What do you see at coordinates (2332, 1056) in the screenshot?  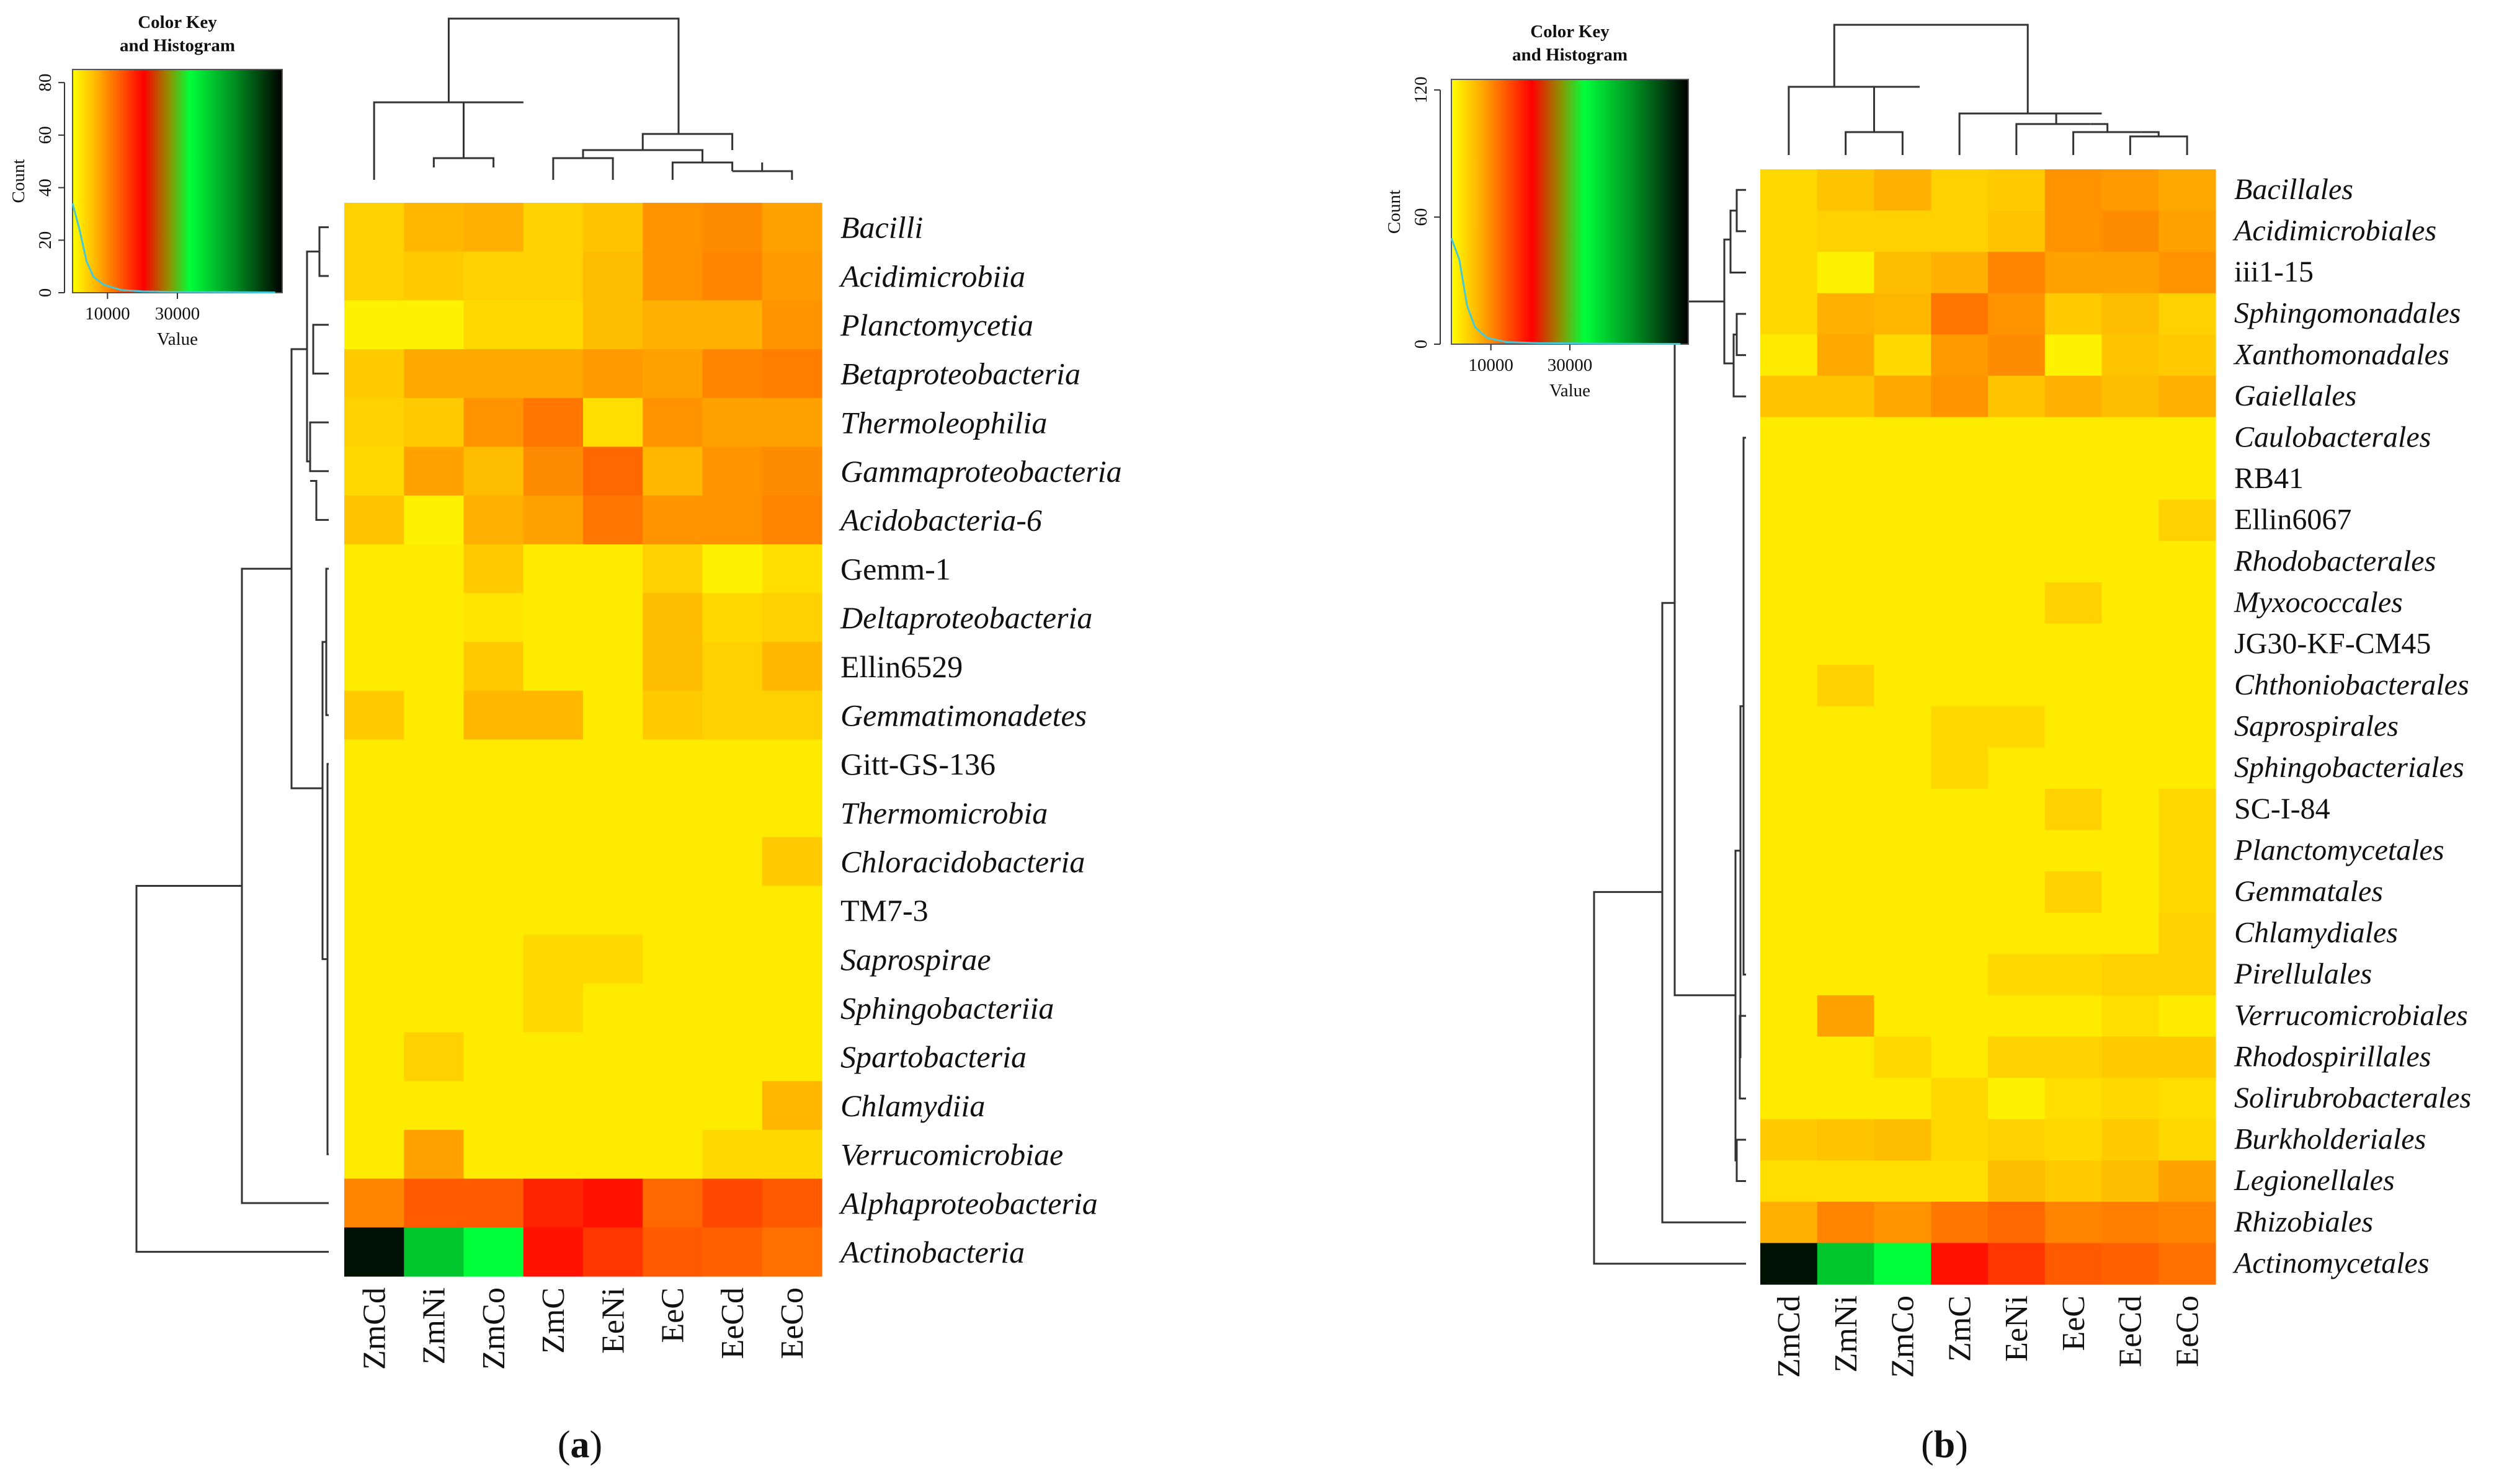 I see `row-label: Rhodospirillales` at bounding box center [2332, 1056].